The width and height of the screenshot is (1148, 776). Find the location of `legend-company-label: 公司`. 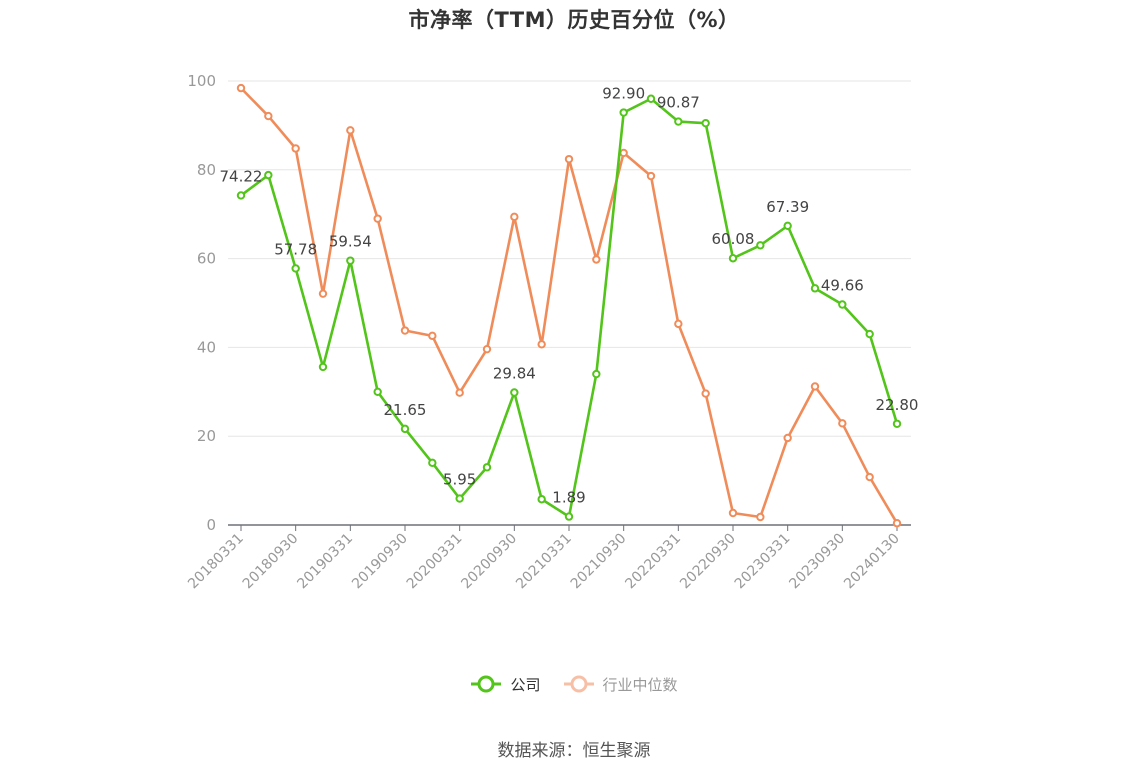

legend-company-label: 公司 is located at coordinates (525, 684).